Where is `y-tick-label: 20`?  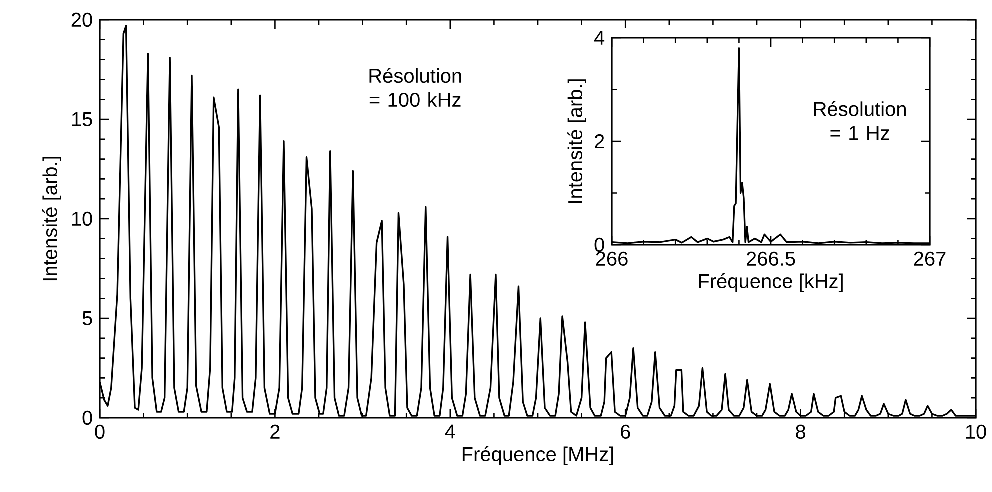 y-tick-label: 20 is located at coordinates (82, 20).